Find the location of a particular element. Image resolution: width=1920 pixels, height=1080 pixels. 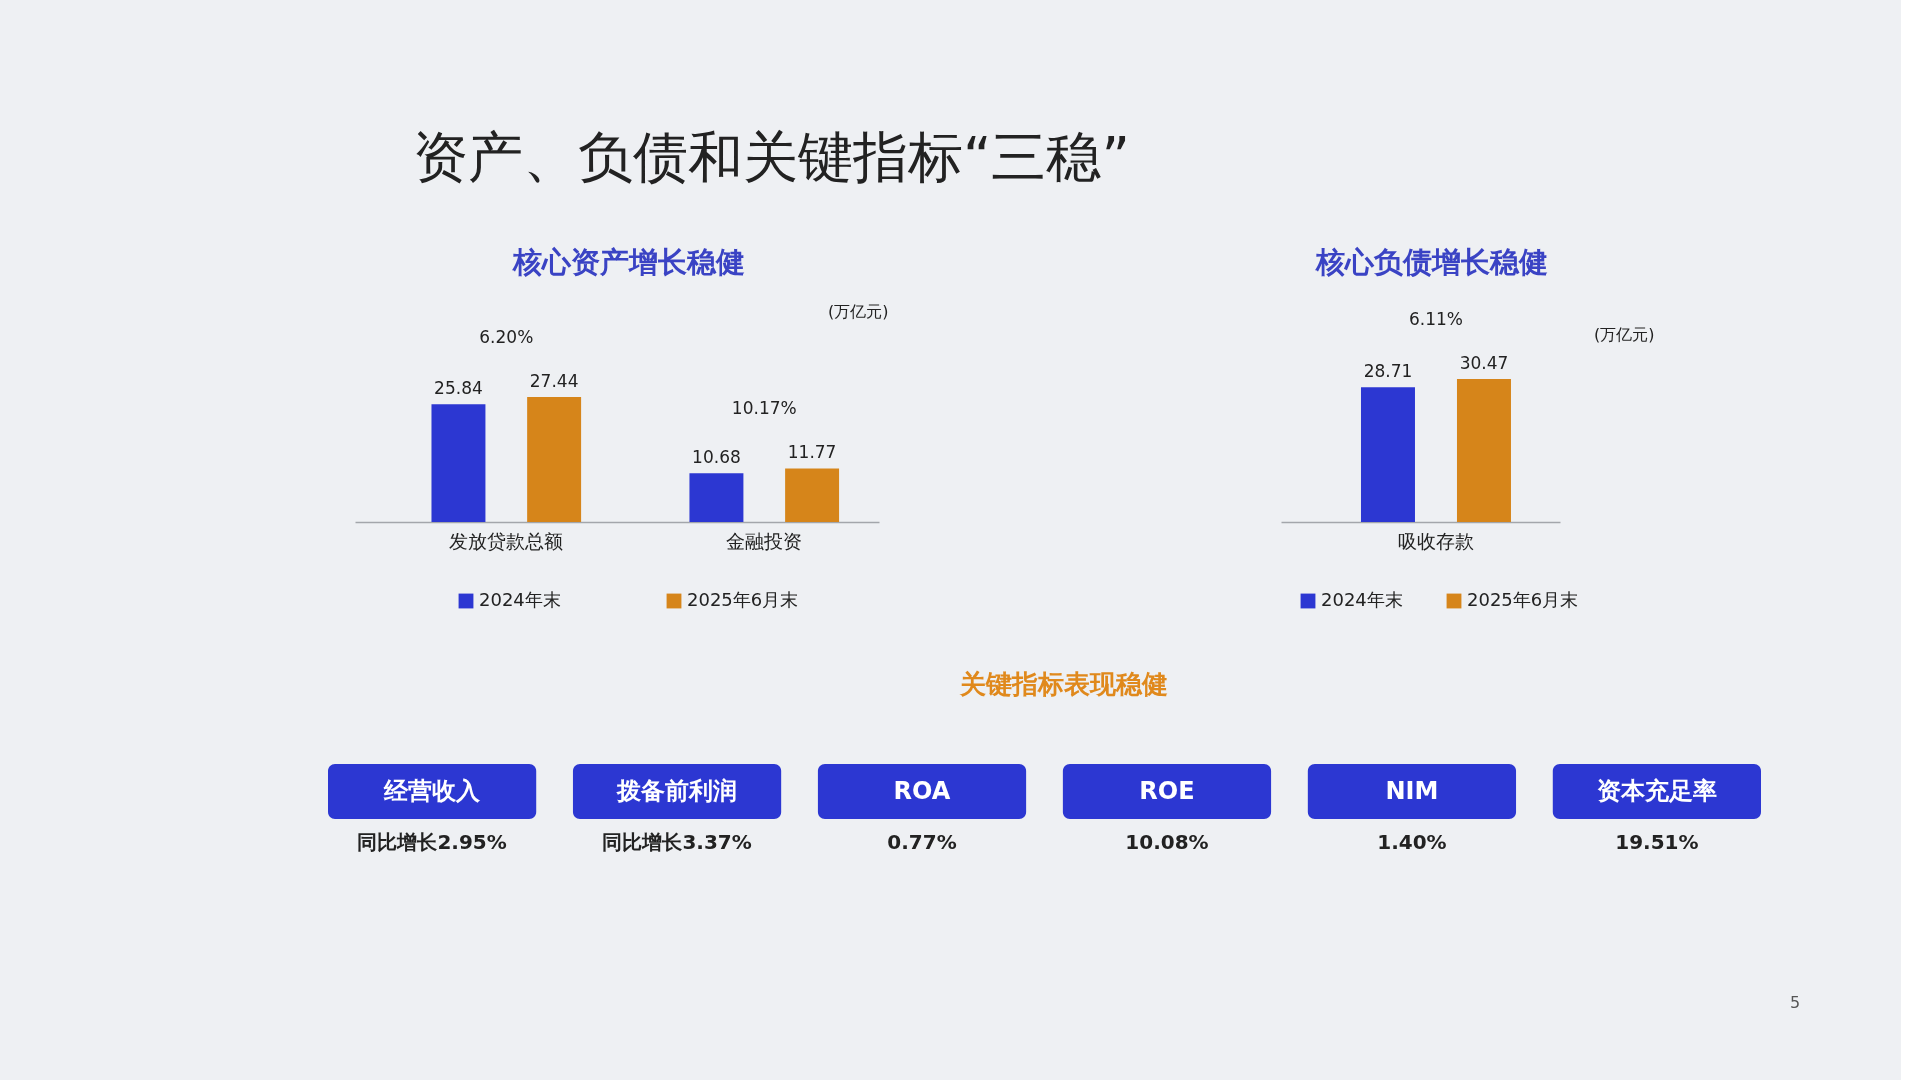

category-label: 经营收入 is located at coordinates (432, 791).